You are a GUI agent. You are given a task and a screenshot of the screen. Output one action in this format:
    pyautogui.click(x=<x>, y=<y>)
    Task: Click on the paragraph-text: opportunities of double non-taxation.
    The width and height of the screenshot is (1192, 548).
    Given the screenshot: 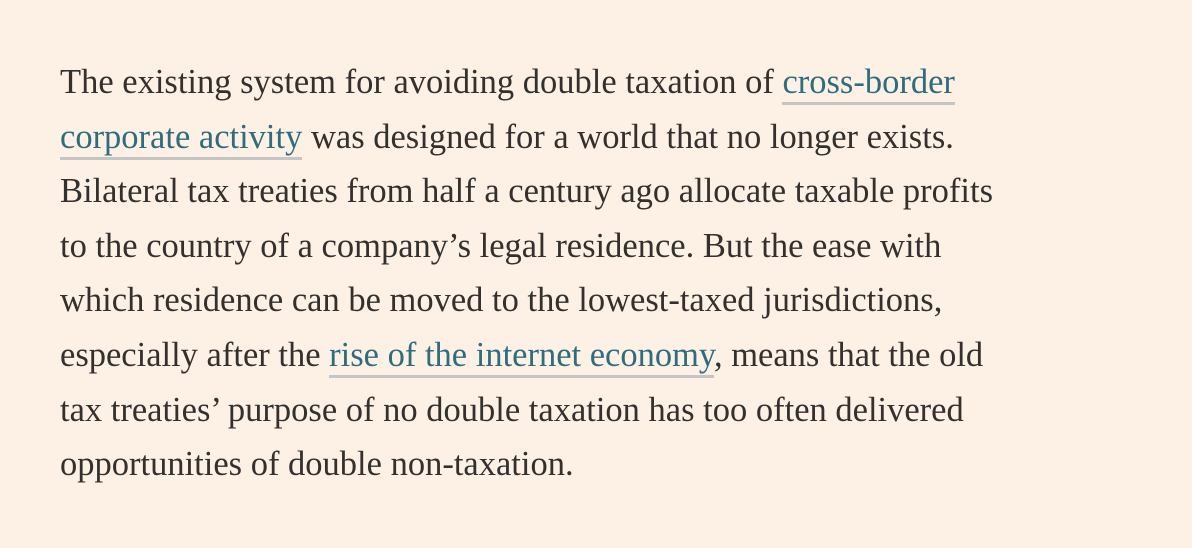 What is the action you would take?
    pyautogui.click(x=317, y=464)
    